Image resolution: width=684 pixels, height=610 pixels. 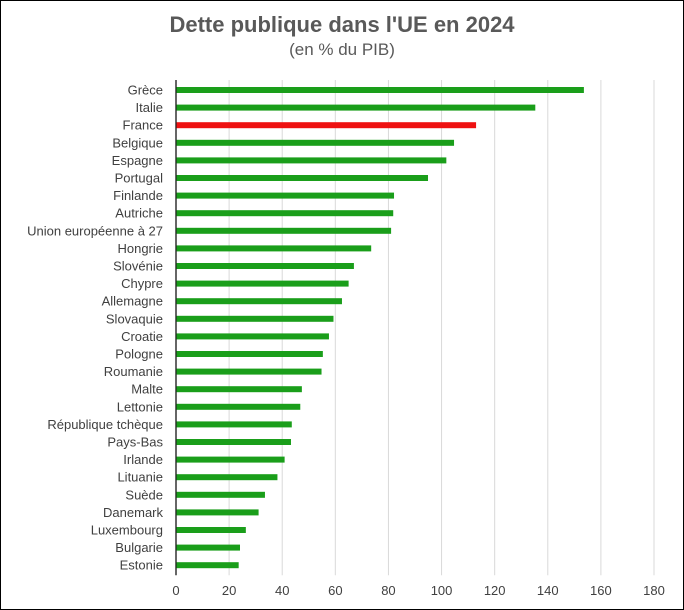 I want to click on x-tick-label: 120, so click(x=495, y=590).